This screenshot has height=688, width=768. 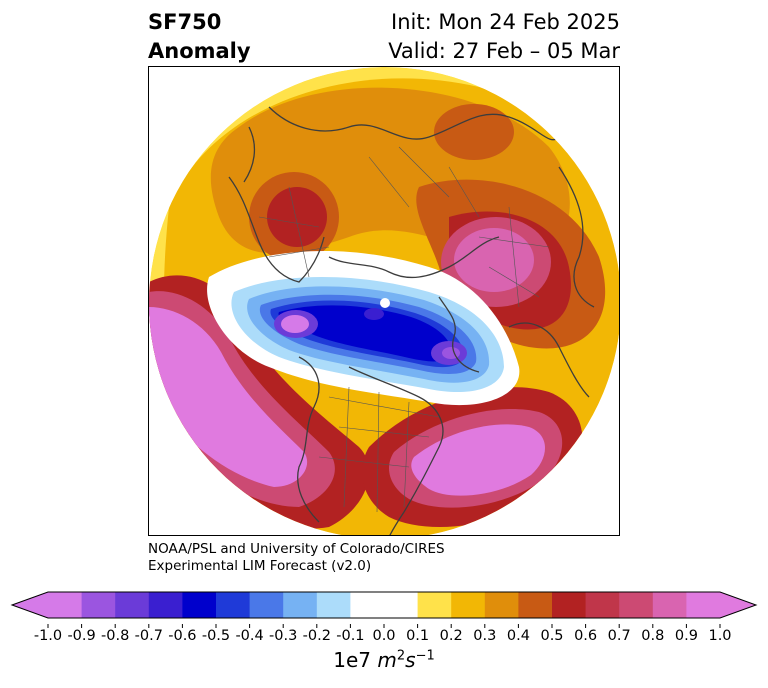 I want to click on colorbar-tick-label: 0.7, so click(x=619, y=636).